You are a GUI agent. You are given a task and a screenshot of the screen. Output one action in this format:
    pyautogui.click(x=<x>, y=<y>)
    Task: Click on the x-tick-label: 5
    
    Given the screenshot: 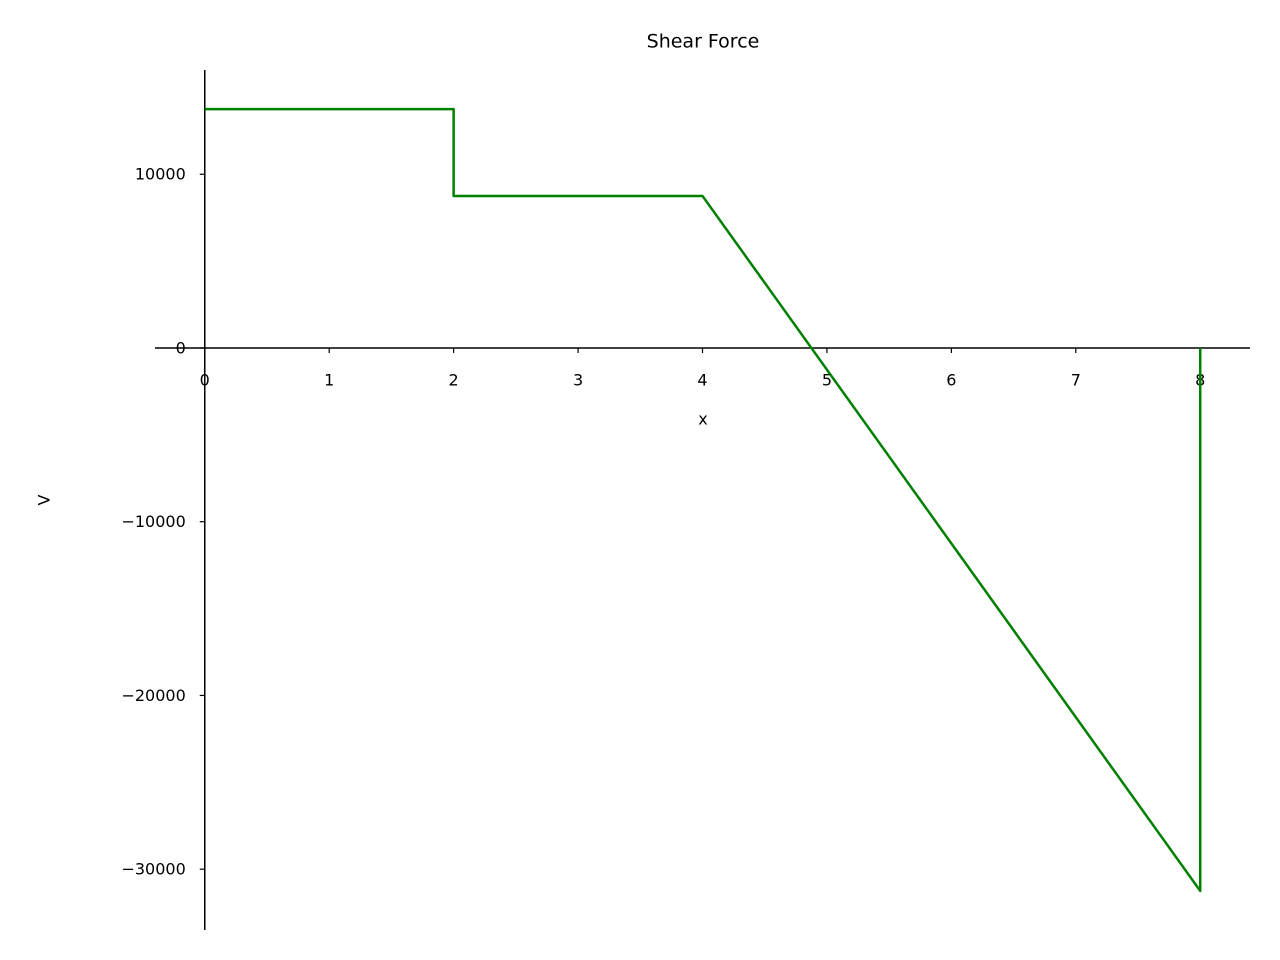 What is the action you would take?
    pyautogui.click(x=827, y=379)
    